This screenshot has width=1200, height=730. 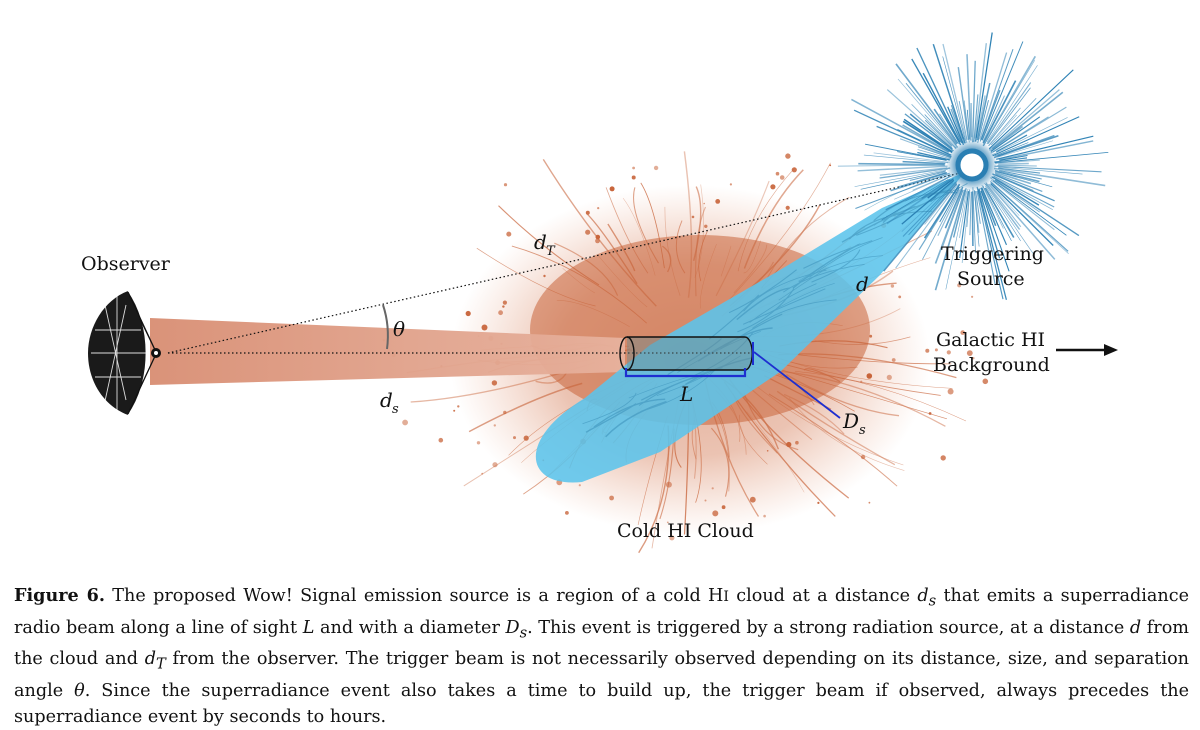 What do you see at coordinates (512, 627) in the screenshot?
I see `caption-math: D` at bounding box center [512, 627].